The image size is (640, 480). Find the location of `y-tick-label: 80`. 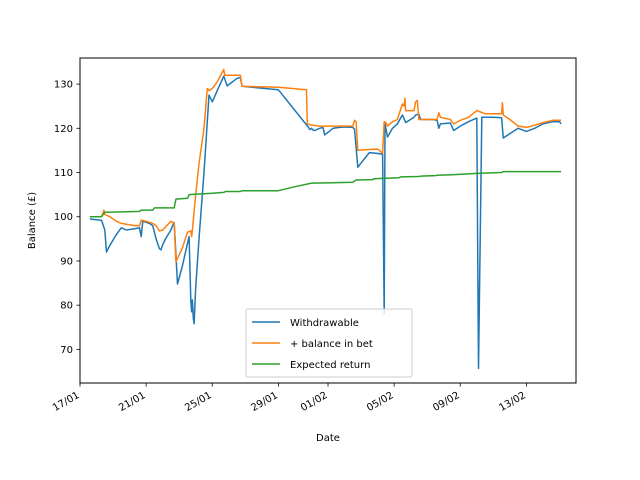

y-tick-label: 80 is located at coordinates (66, 306).